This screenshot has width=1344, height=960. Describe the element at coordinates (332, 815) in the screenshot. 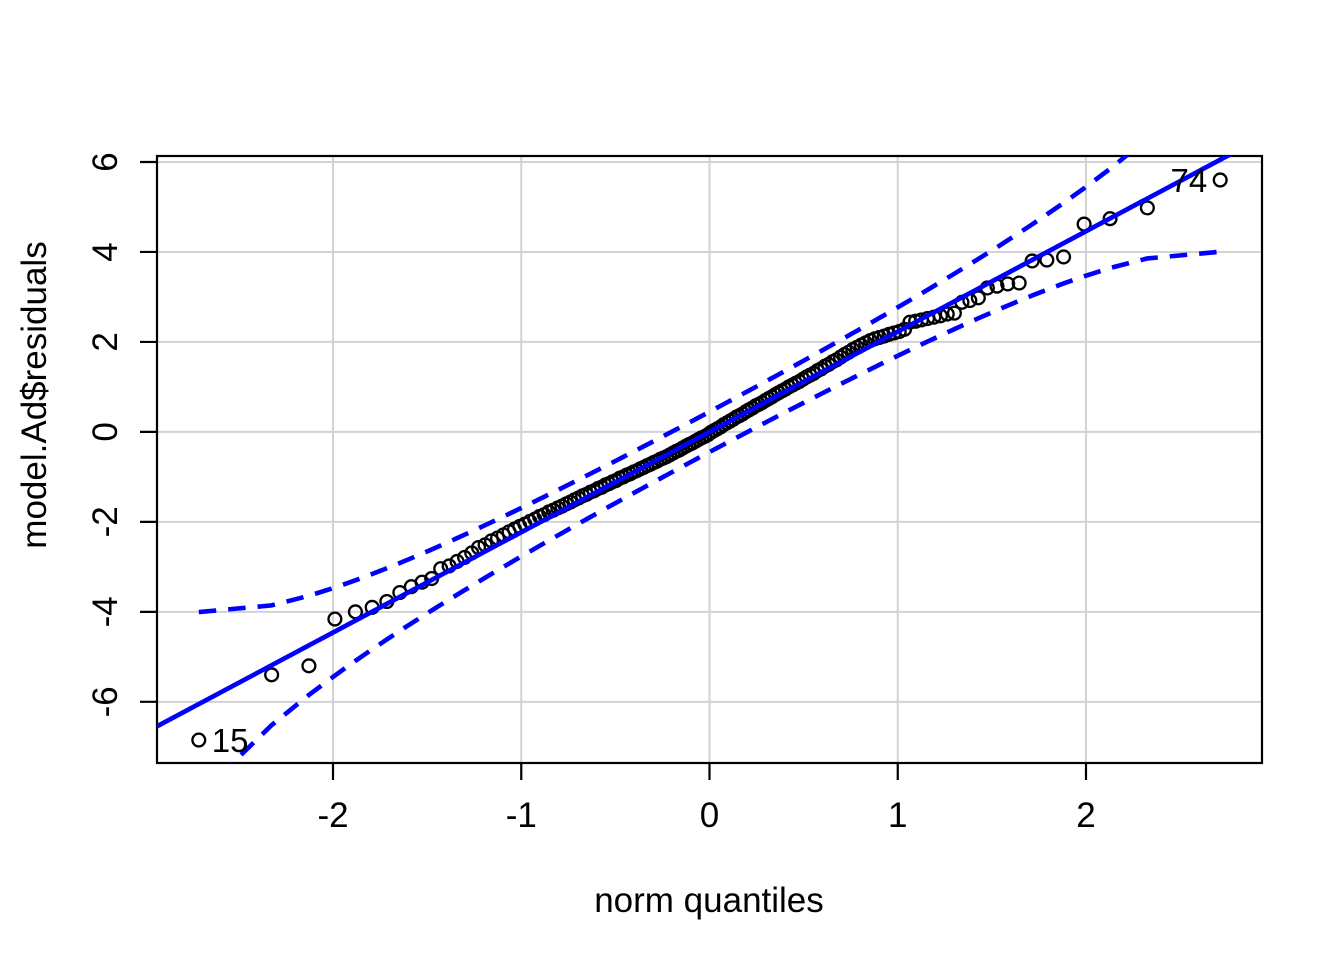

I see `x-tick-label: -2` at that location.